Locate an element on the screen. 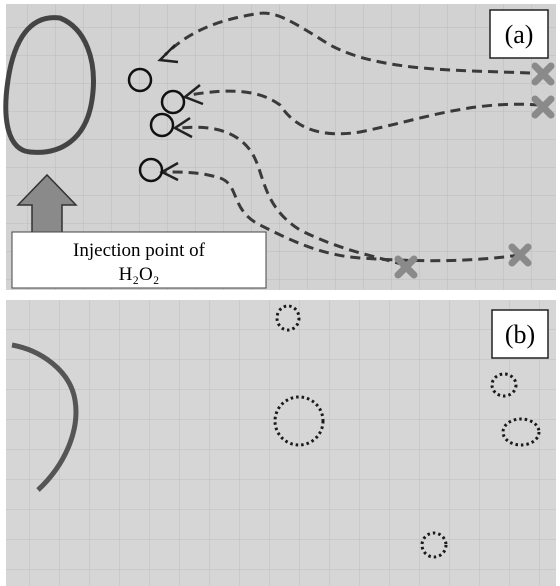 This screenshot has height=586, width=560. panel-label: (a) is located at coordinates (519, 34).